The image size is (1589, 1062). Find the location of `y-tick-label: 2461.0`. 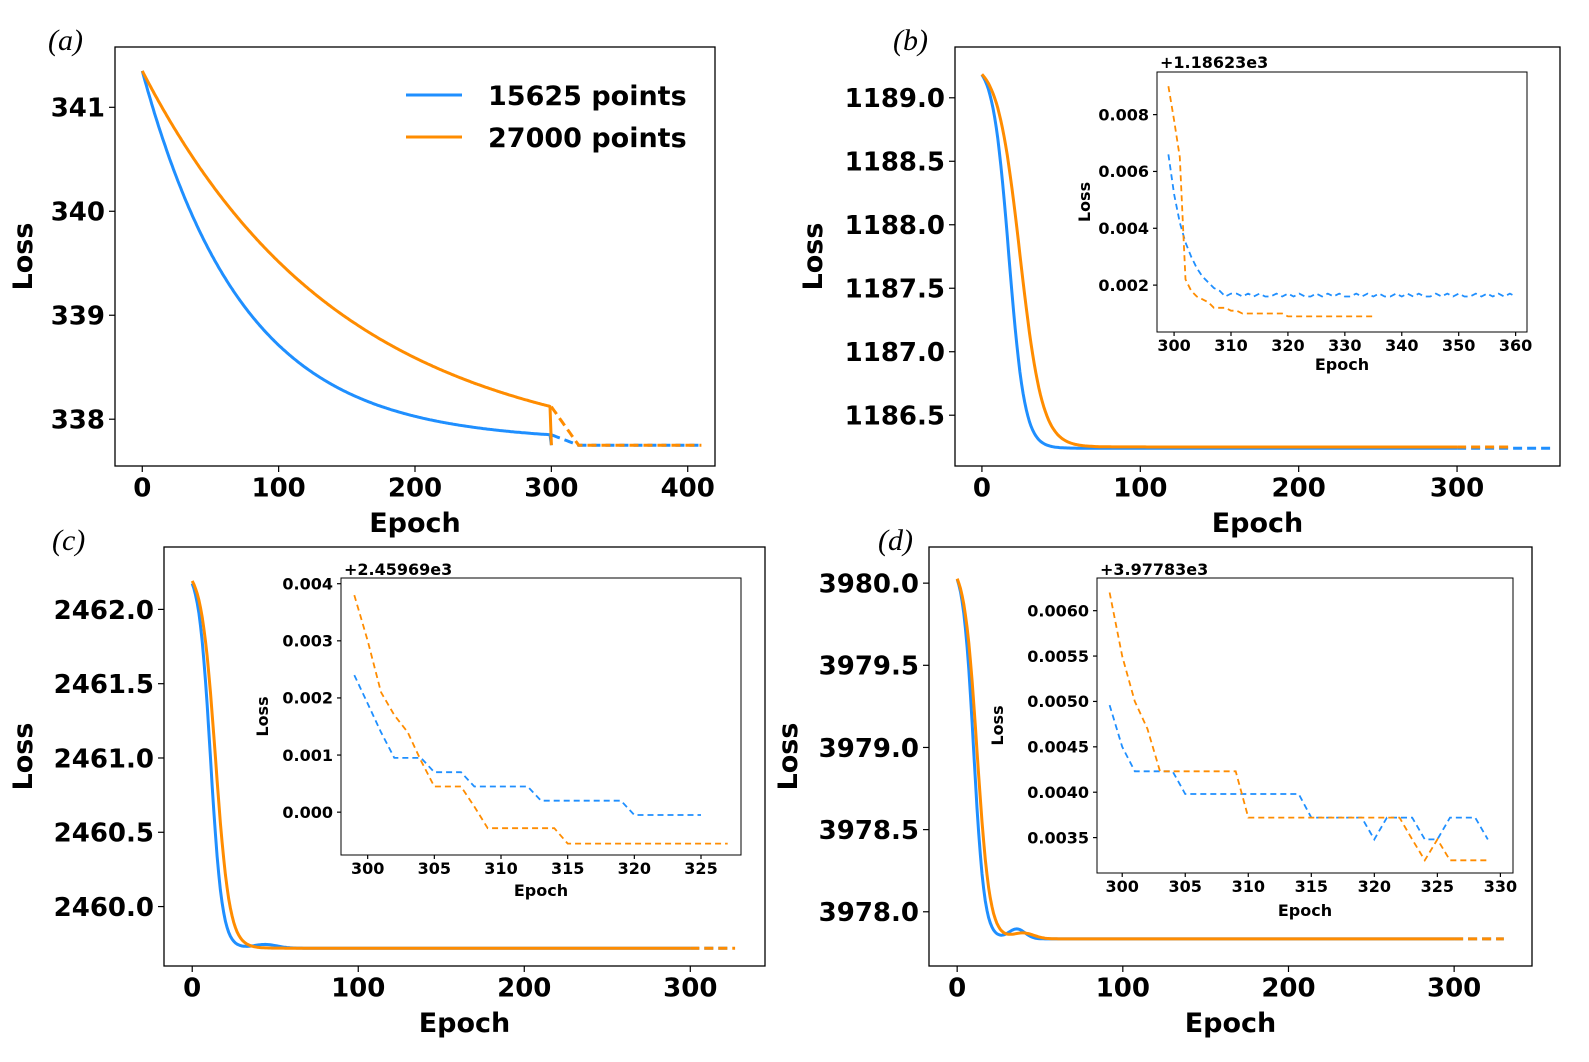

y-tick-label: 2461.0 is located at coordinates (104, 759).